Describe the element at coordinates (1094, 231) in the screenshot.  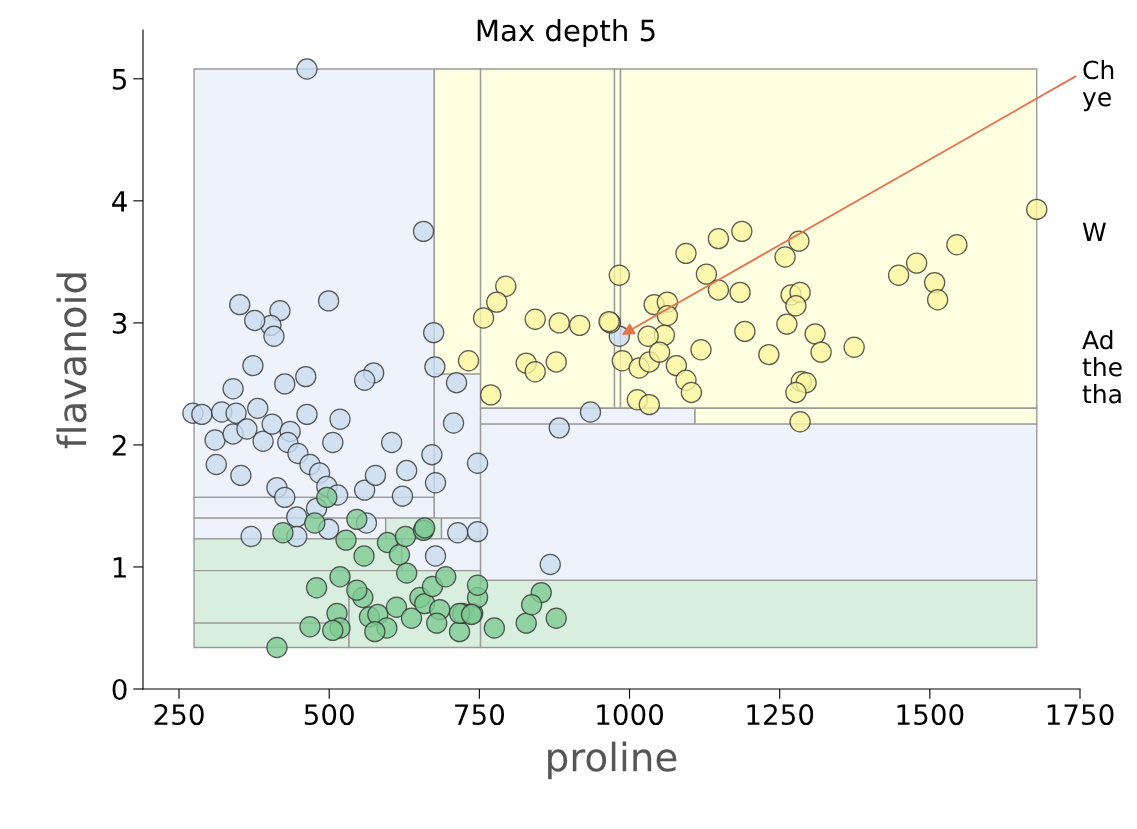
I see `text: W` at that location.